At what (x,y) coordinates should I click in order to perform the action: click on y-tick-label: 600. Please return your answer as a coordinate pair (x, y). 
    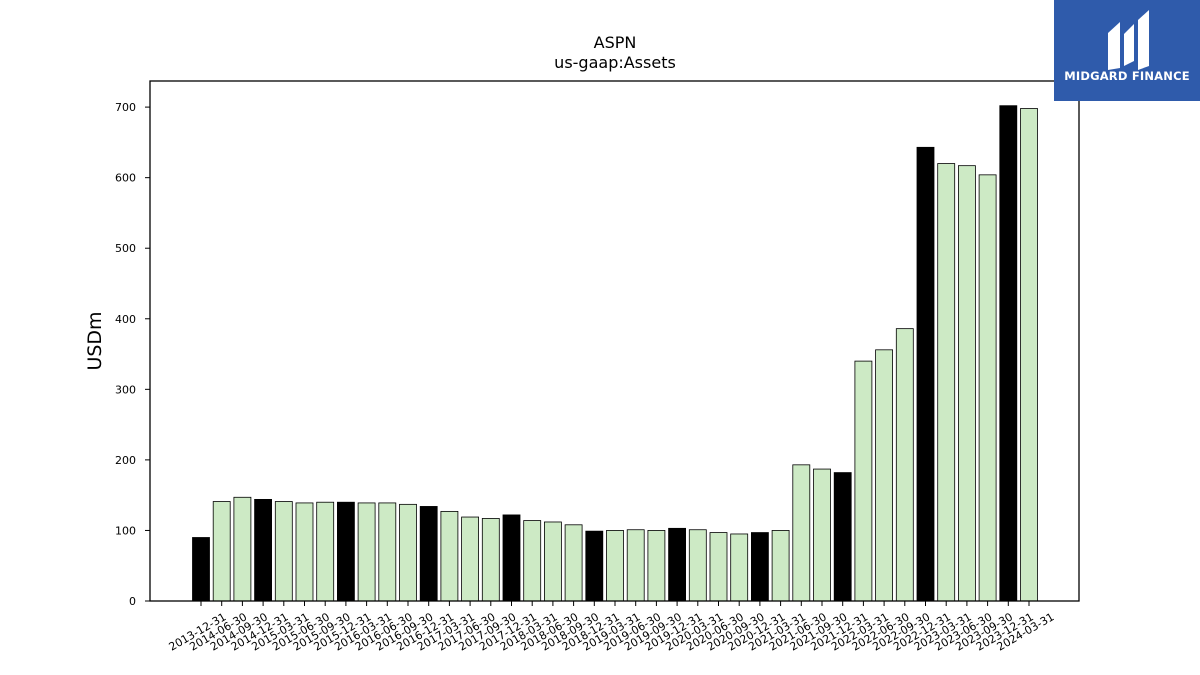
    Looking at the image, I should click on (125, 178).